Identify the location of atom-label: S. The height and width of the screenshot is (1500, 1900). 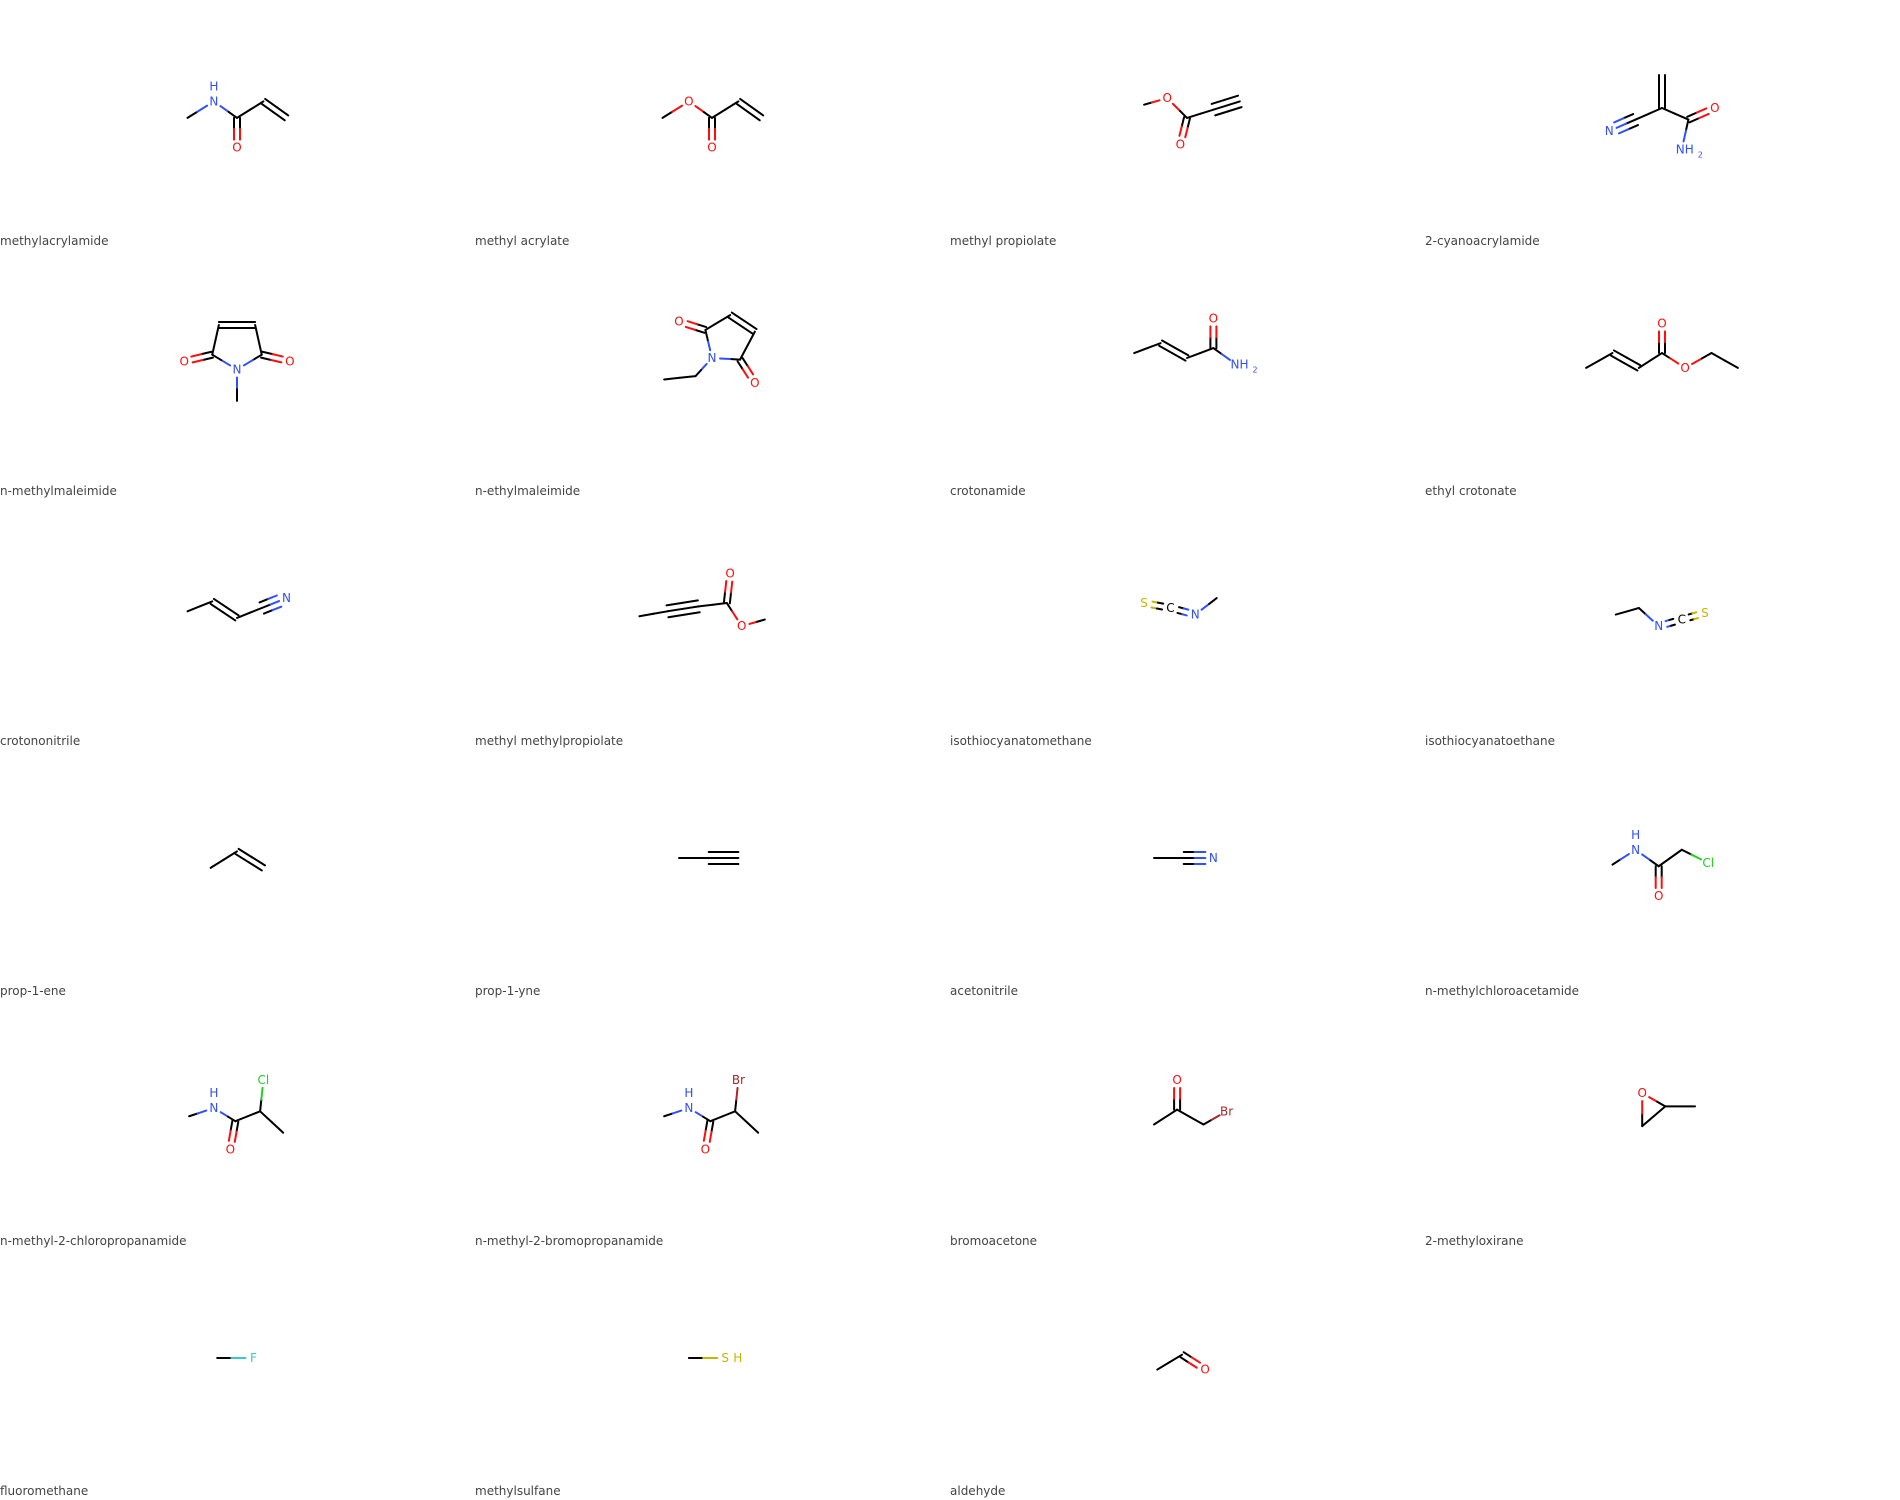
(725, 1358).